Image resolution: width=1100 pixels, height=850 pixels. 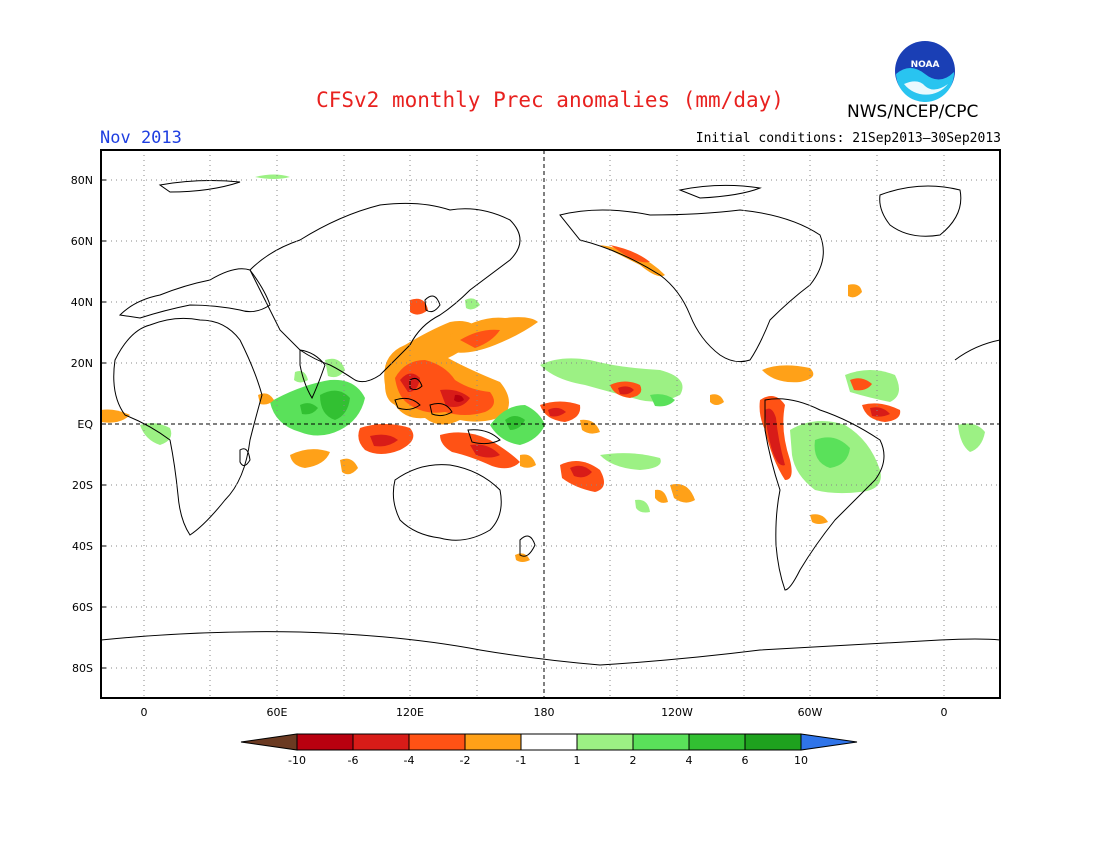 I want to click on svg-text: NOAA, so click(x=925, y=65).